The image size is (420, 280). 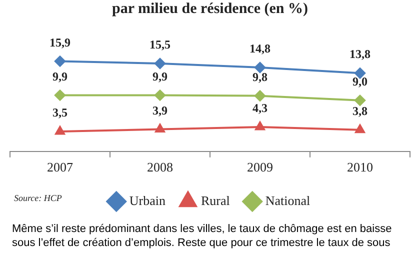 What do you see at coordinates (360, 111) in the screenshot?
I see `data-label: 3,8` at bounding box center [360, 111].